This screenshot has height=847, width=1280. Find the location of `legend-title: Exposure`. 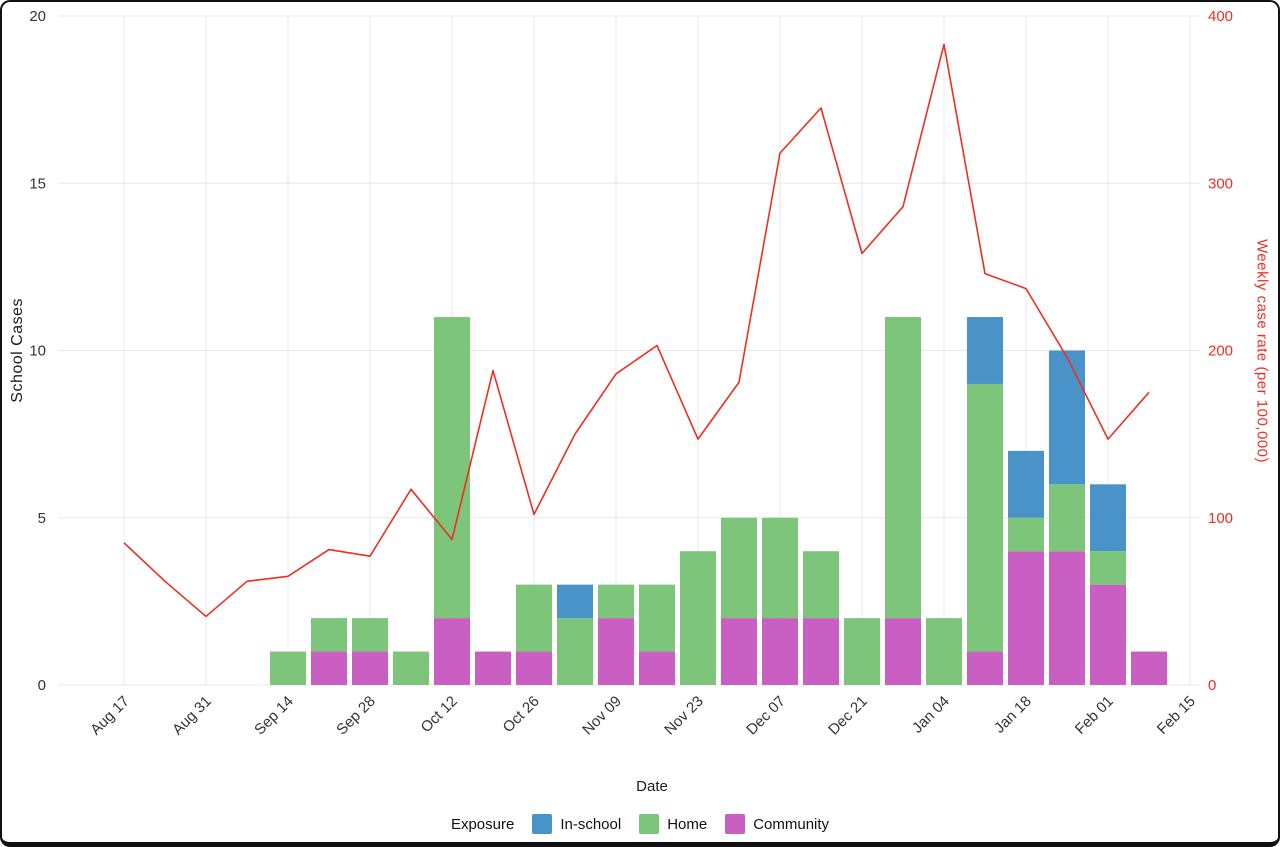

legend-title: Exposure is located at coordinates (482, 824).